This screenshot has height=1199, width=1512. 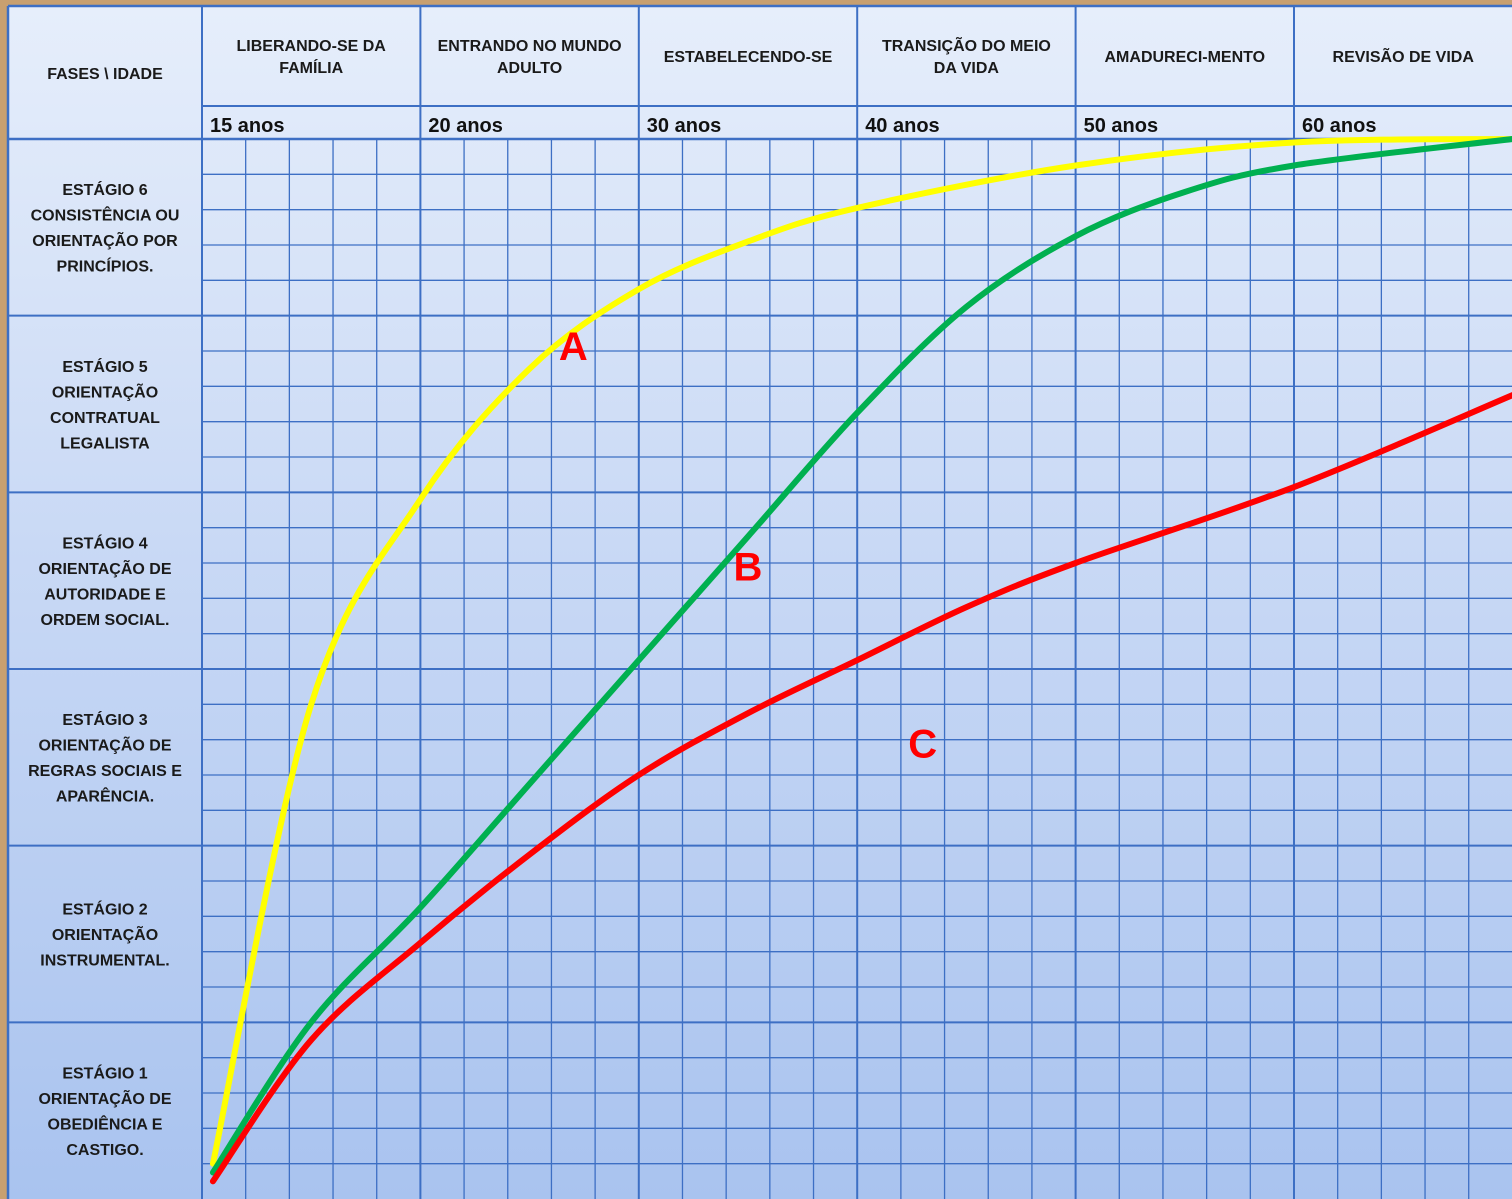 What do you see at coordinates (1339, 126) in the screenshot?
I see `age-tick-label: 60 anos` at bounding box center [1339, 126].